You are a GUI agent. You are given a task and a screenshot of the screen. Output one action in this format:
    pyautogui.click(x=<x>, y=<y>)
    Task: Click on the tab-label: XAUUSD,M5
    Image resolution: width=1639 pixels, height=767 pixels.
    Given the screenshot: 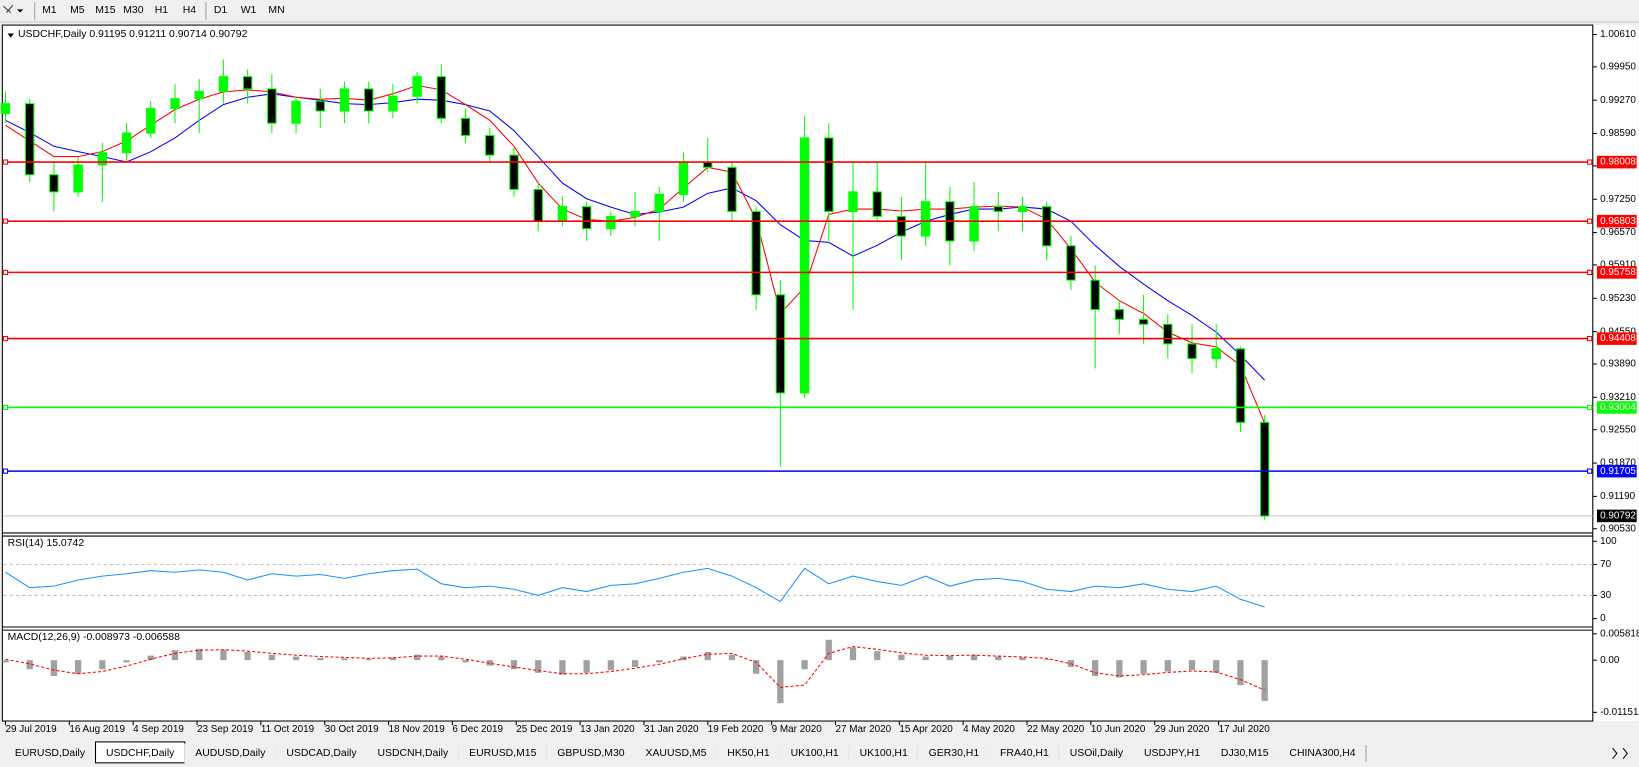 What is the action you would take?
    pyautogui.click(x=676, y=753)
    